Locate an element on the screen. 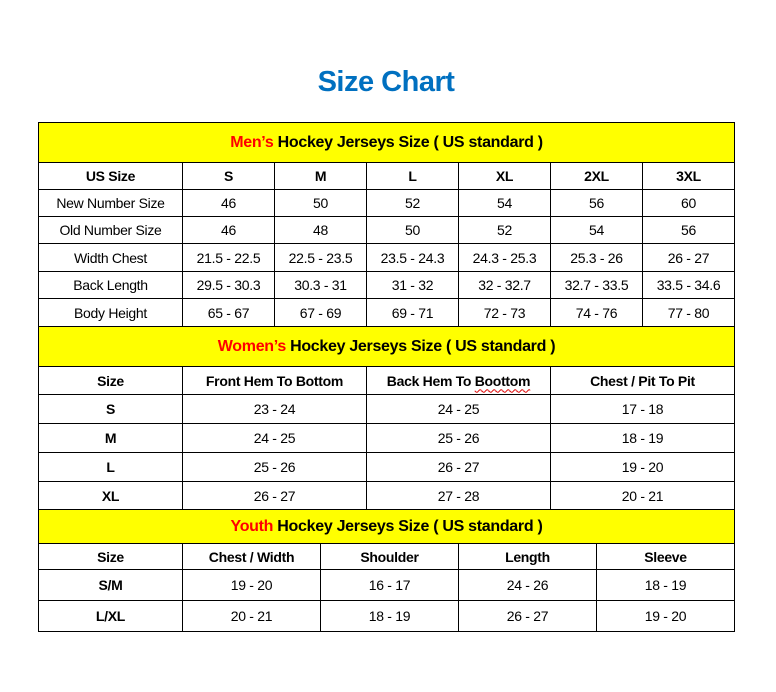 This screenshot has width=776, height=692. row-label: M is located at coordinates (110, 438).